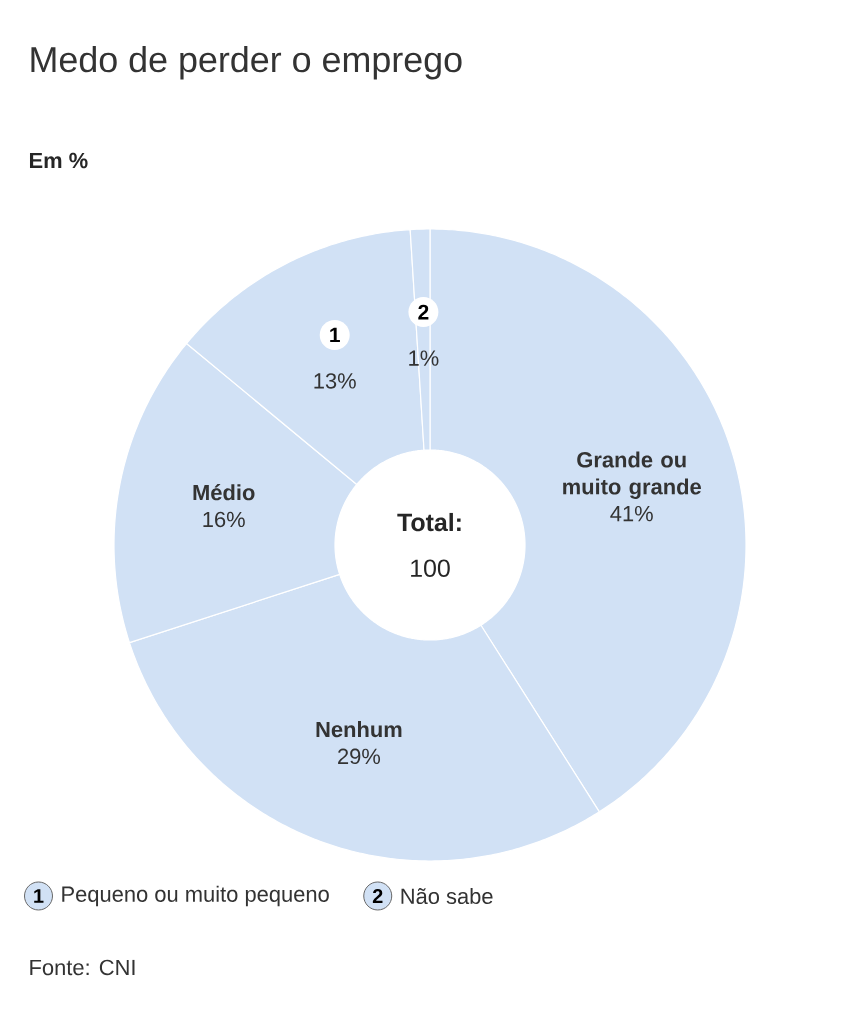  Describe the element at coordinates (82, 967) in the screenshot. I see `source-note: Fonte: CNI` at that location.